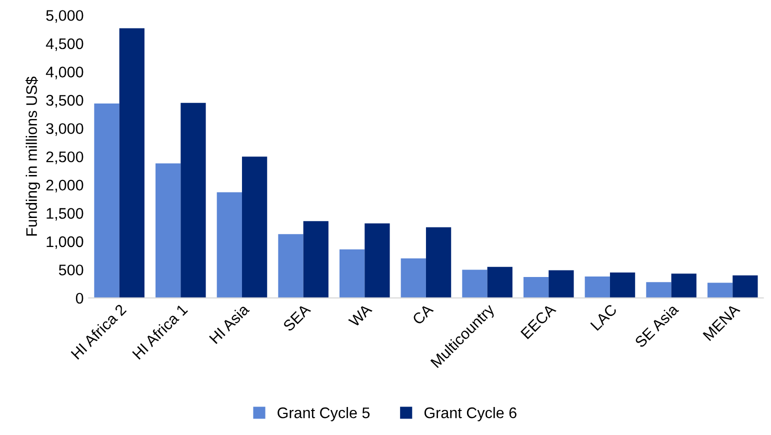 This screenshot has width=771, height=435. Describe the element at coordinates (33, 156) in the screenshot. I see `y-axis-title: Funding in millions US$` at that location.